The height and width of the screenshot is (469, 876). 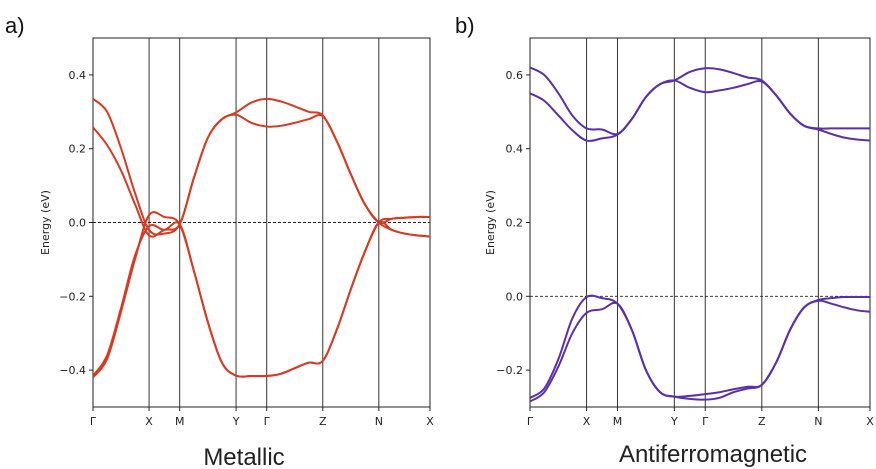 I want to click on panel-caption: Metallic, so click(x=243, y=456).